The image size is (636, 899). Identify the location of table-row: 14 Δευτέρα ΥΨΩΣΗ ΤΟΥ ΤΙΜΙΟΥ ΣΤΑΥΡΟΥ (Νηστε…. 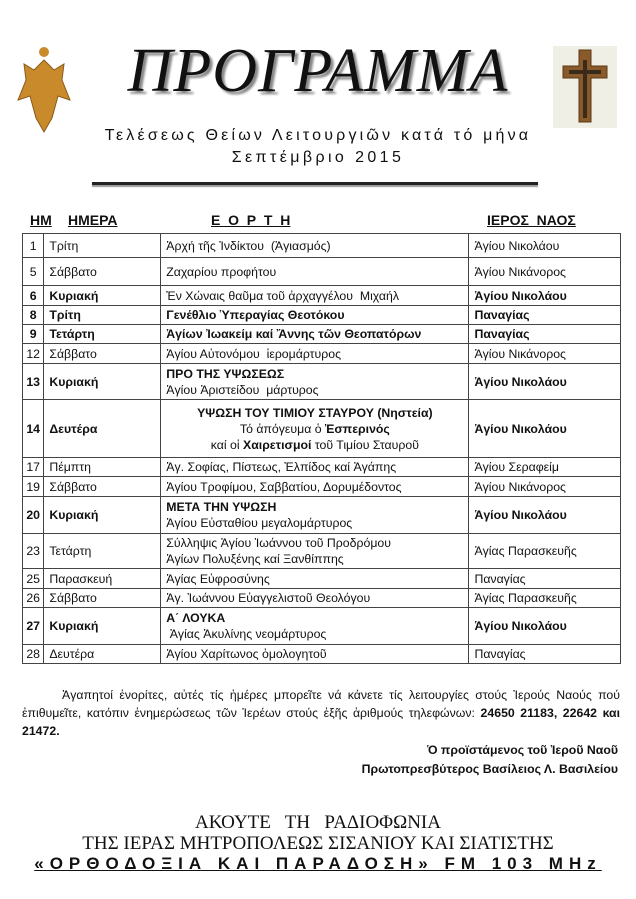
(321, 428).